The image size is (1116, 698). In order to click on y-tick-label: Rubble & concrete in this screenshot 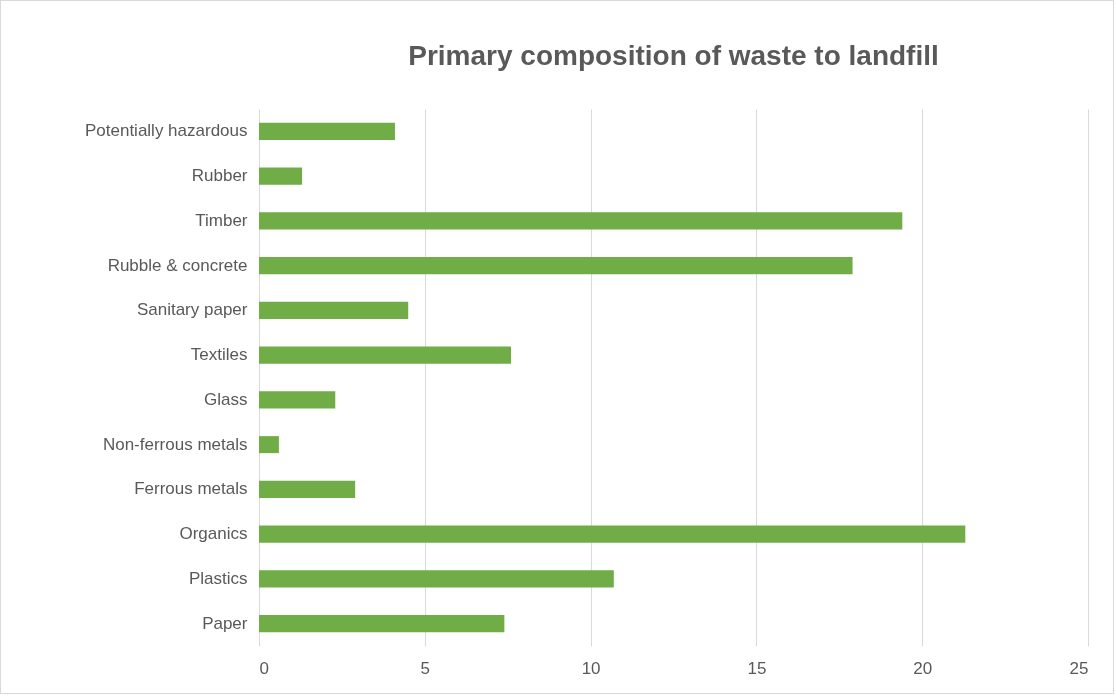, I will do `click(177, 265)`.